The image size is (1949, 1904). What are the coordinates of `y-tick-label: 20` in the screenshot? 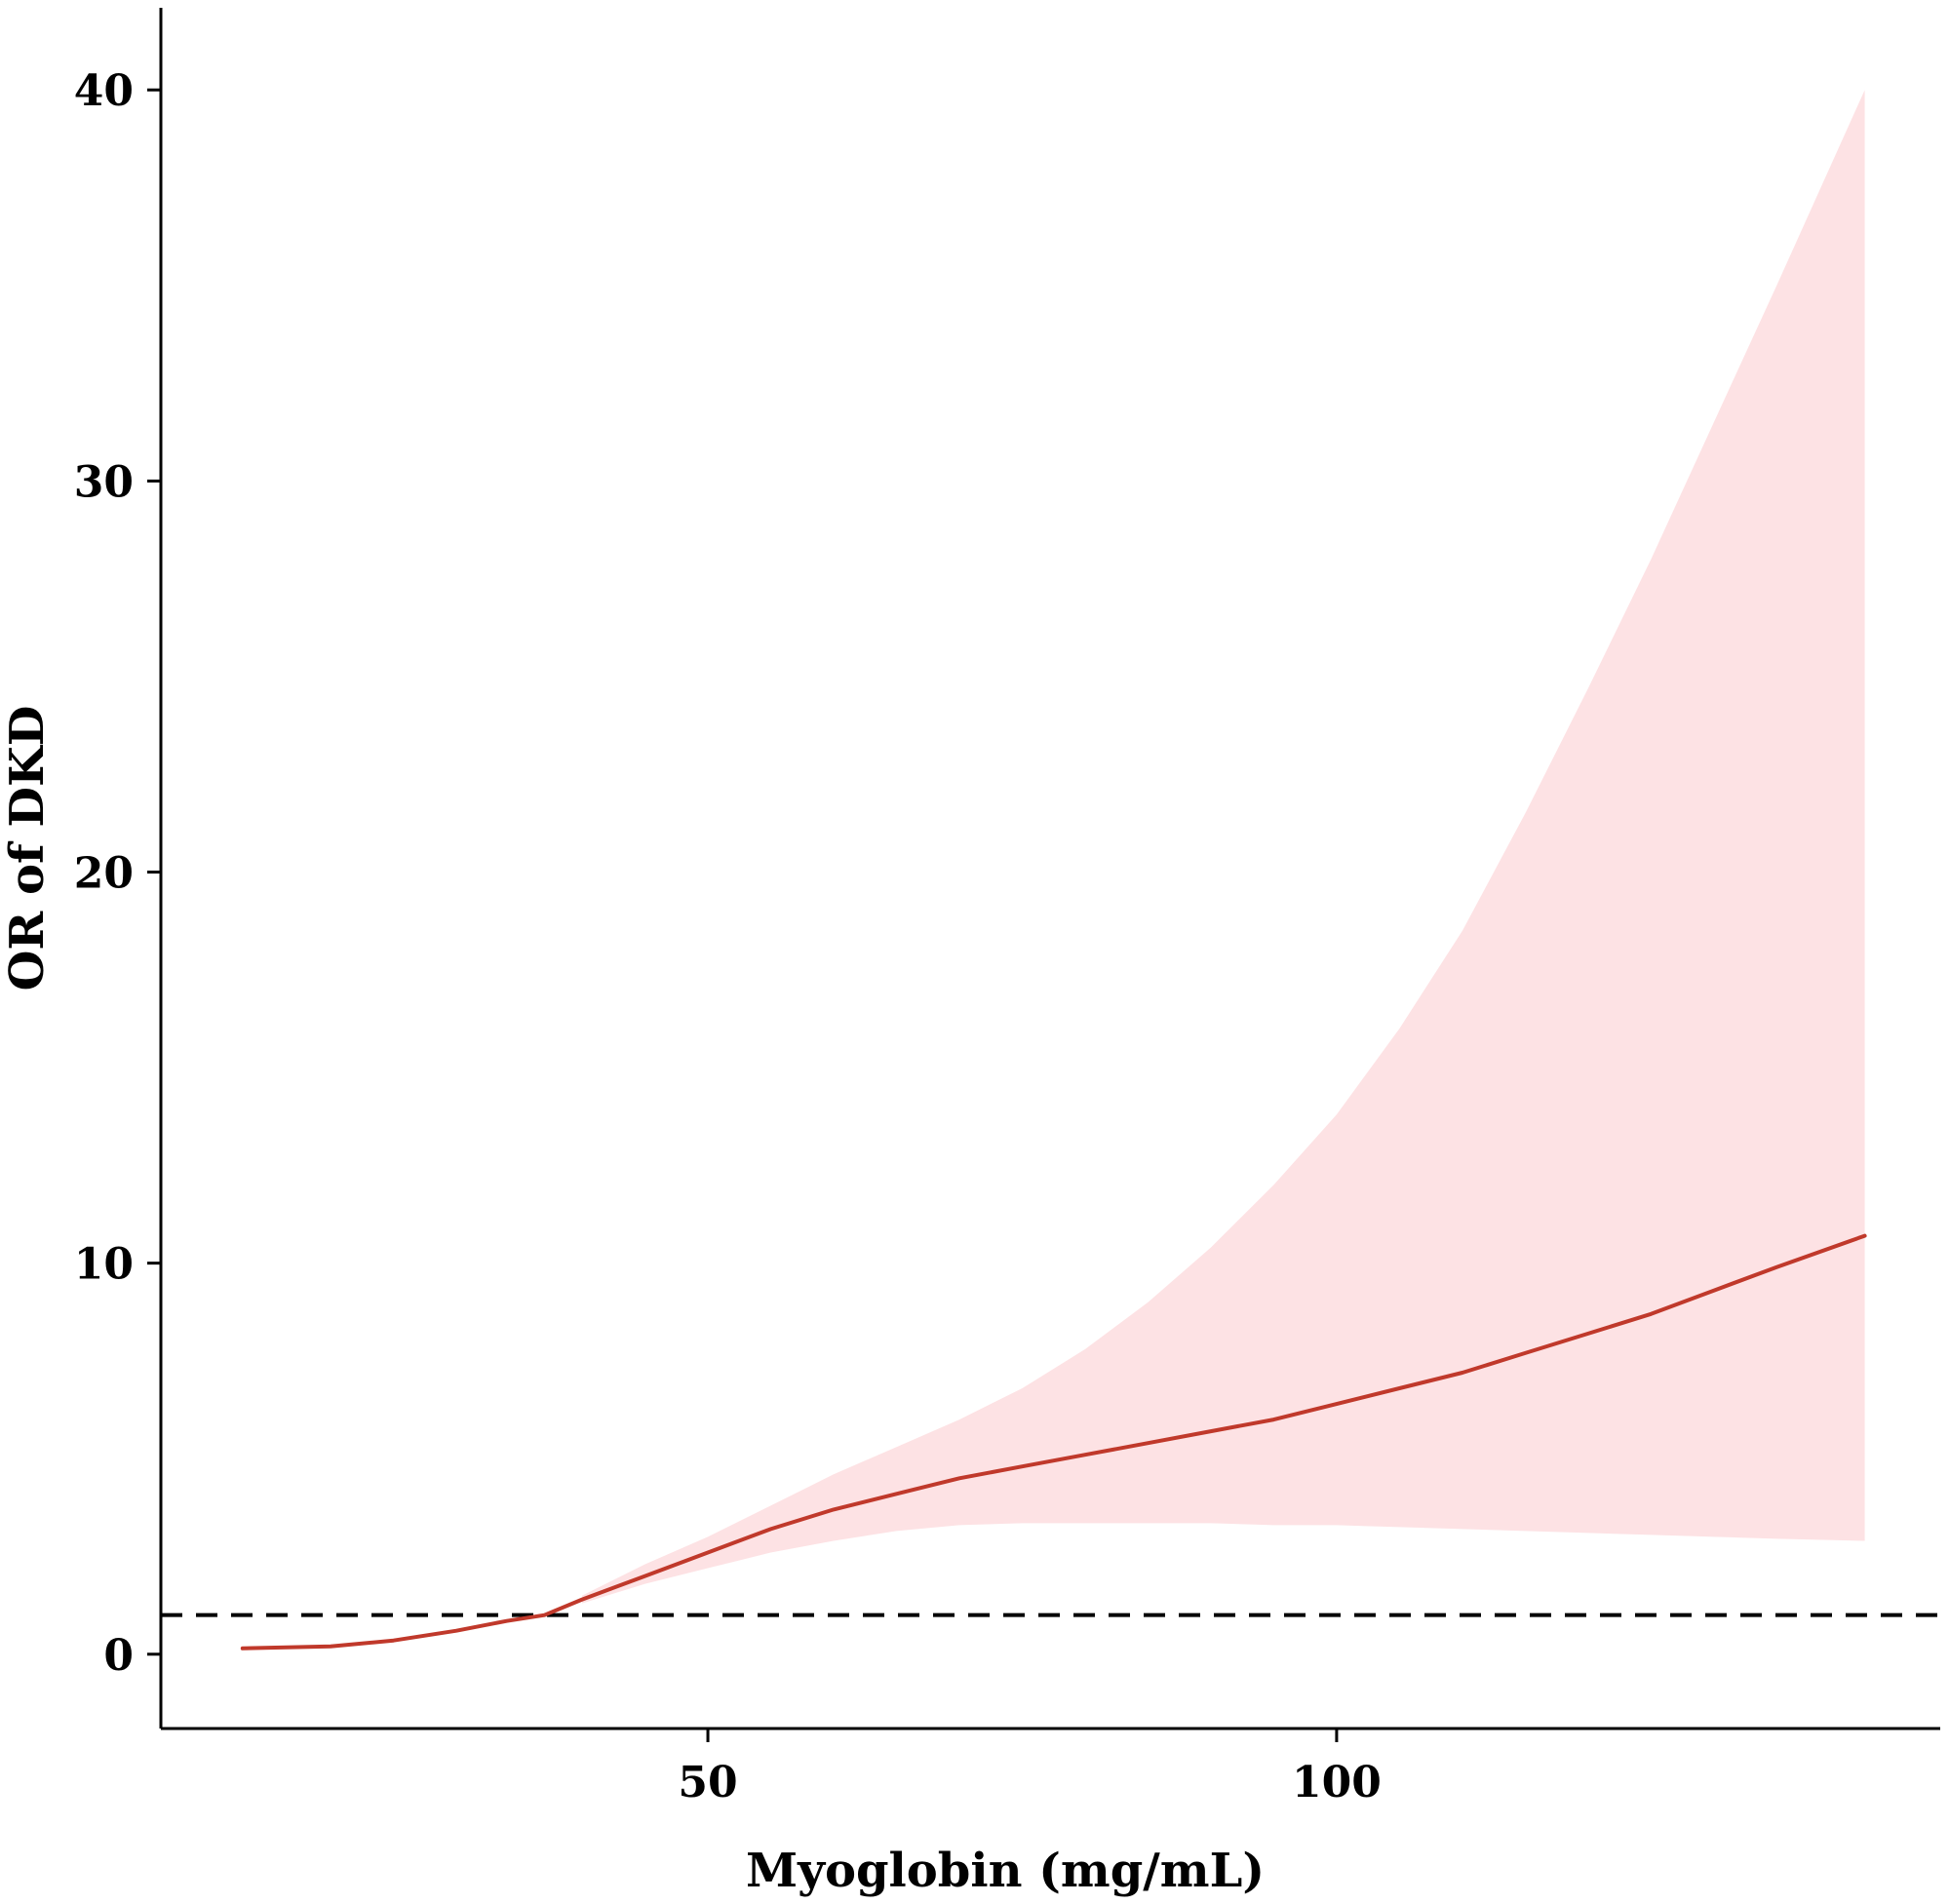 It's located at (104, 874).